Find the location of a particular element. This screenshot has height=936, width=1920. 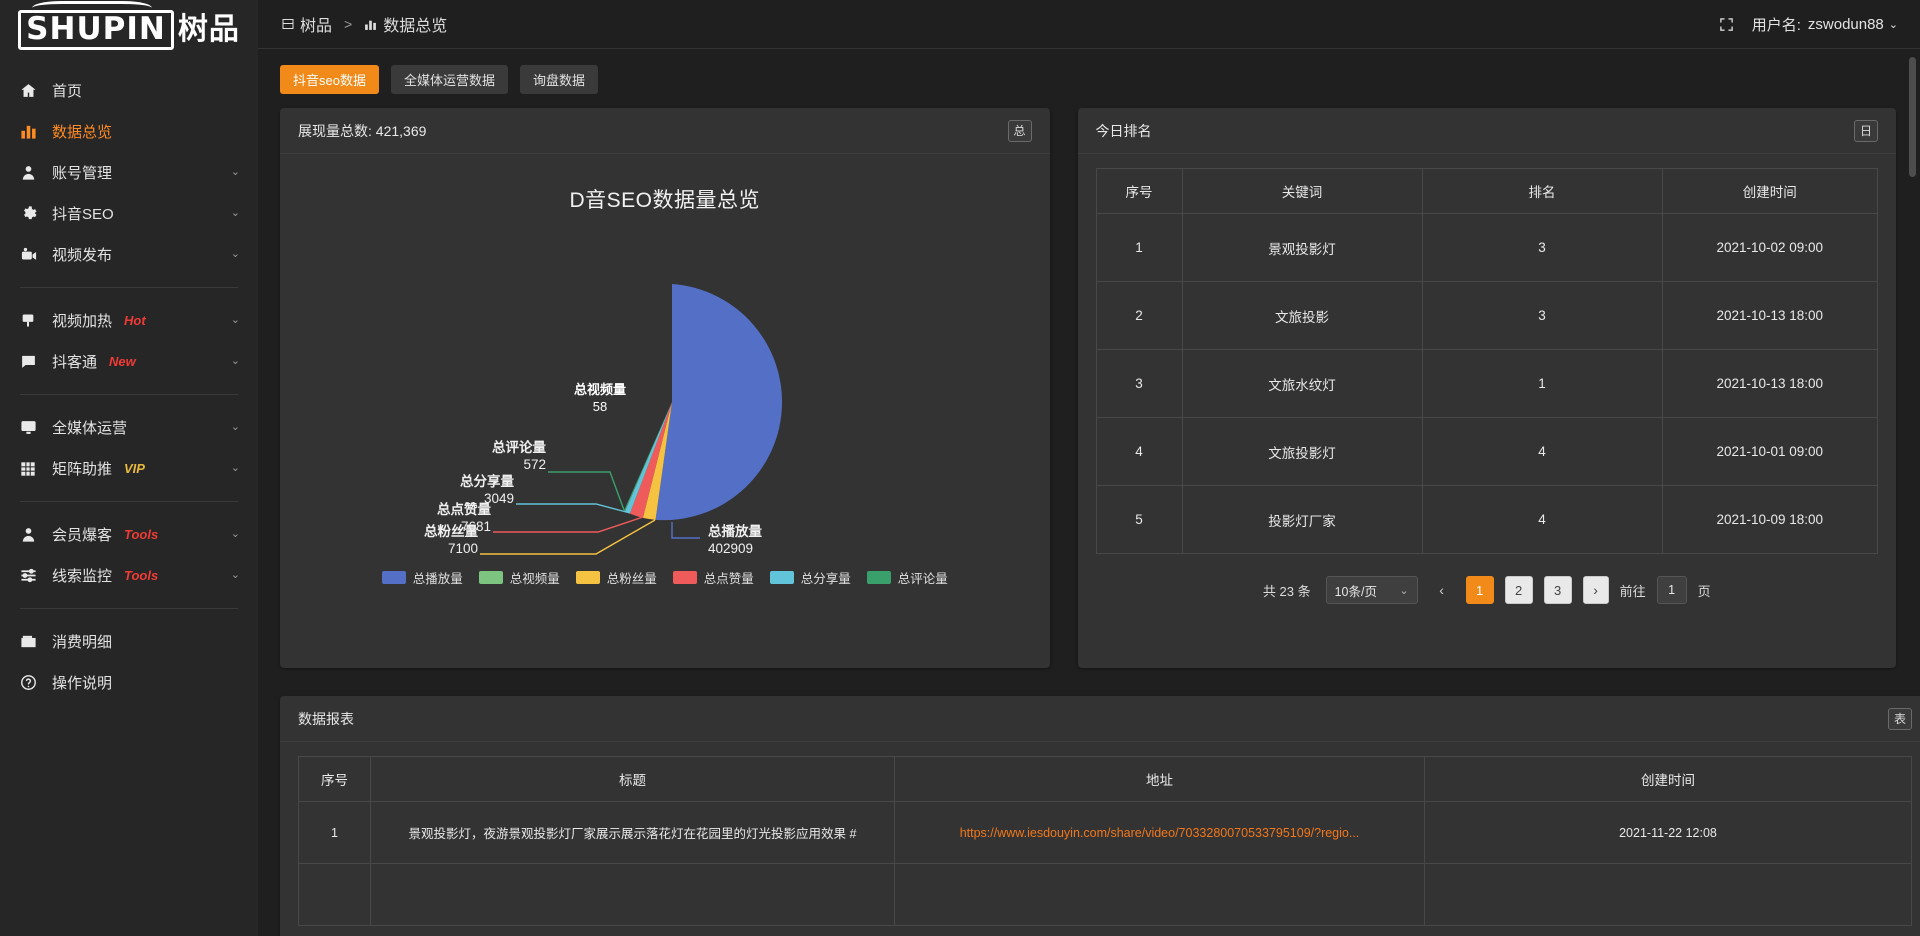

fullscreen-icon is located at coordinates (1726, 24).